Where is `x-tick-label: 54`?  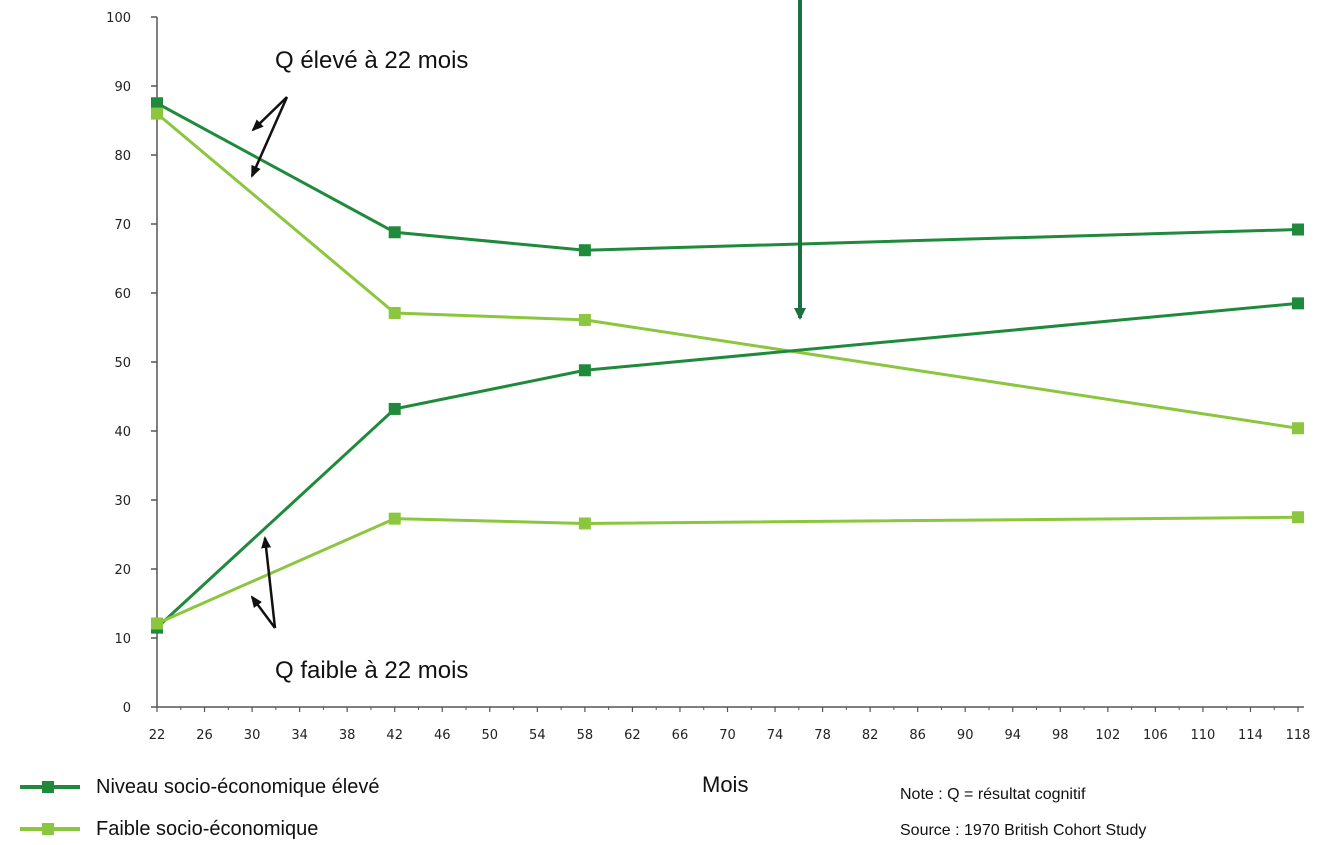
x-tick-label: 54 is located at coordinates (537, 735).